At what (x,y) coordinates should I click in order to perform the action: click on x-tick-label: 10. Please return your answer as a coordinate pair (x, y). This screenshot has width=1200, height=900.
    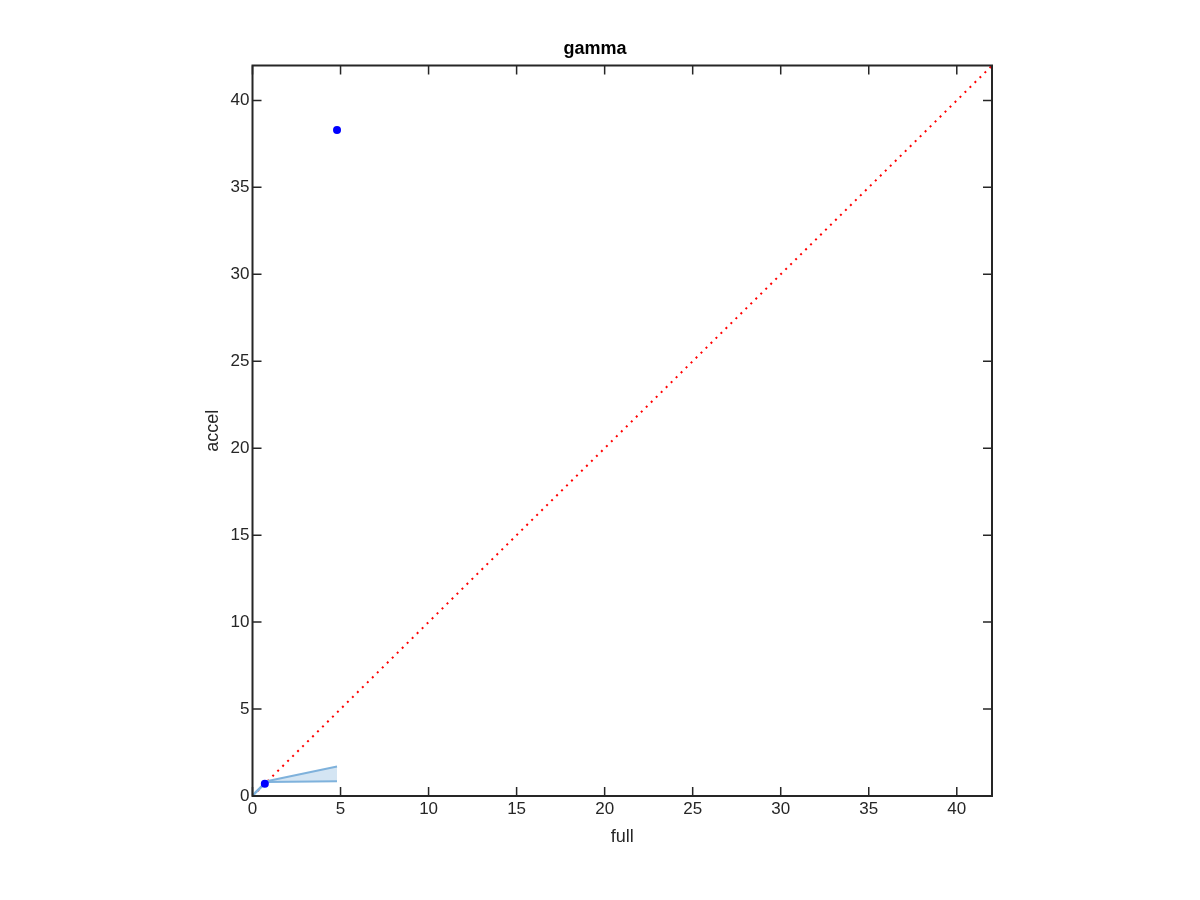
    Looking at the image, I should click on (429, 808).